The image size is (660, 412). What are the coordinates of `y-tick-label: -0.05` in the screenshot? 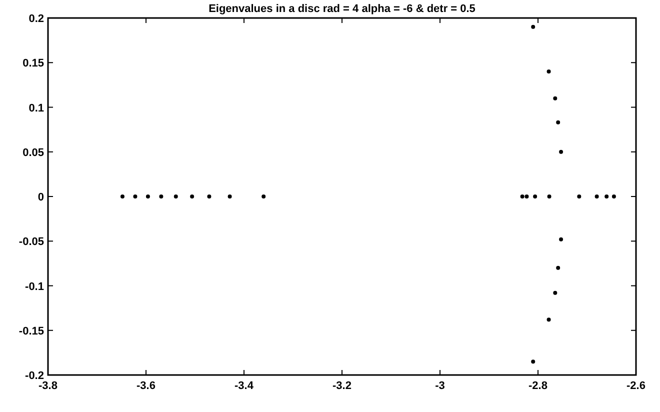 It's located at (31, 242).